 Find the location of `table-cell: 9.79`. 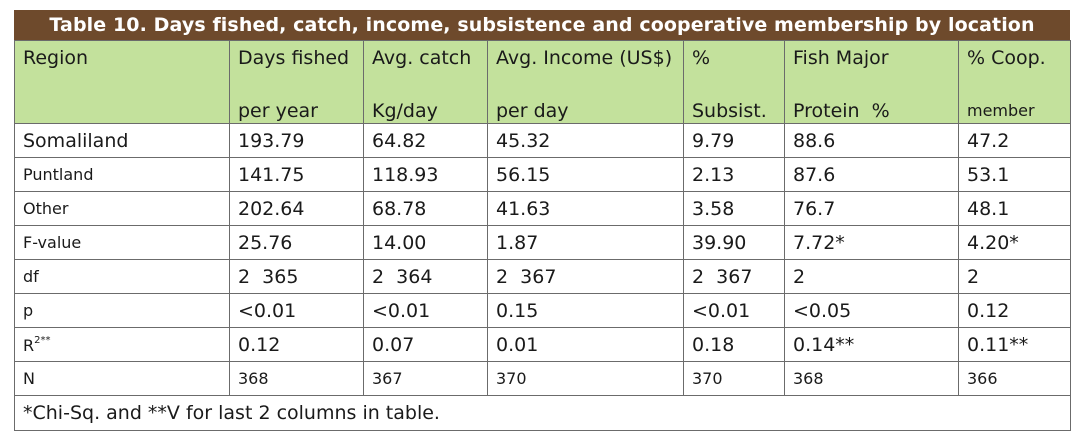

table-cell: 9.79 is located at coordinates (734, 140).